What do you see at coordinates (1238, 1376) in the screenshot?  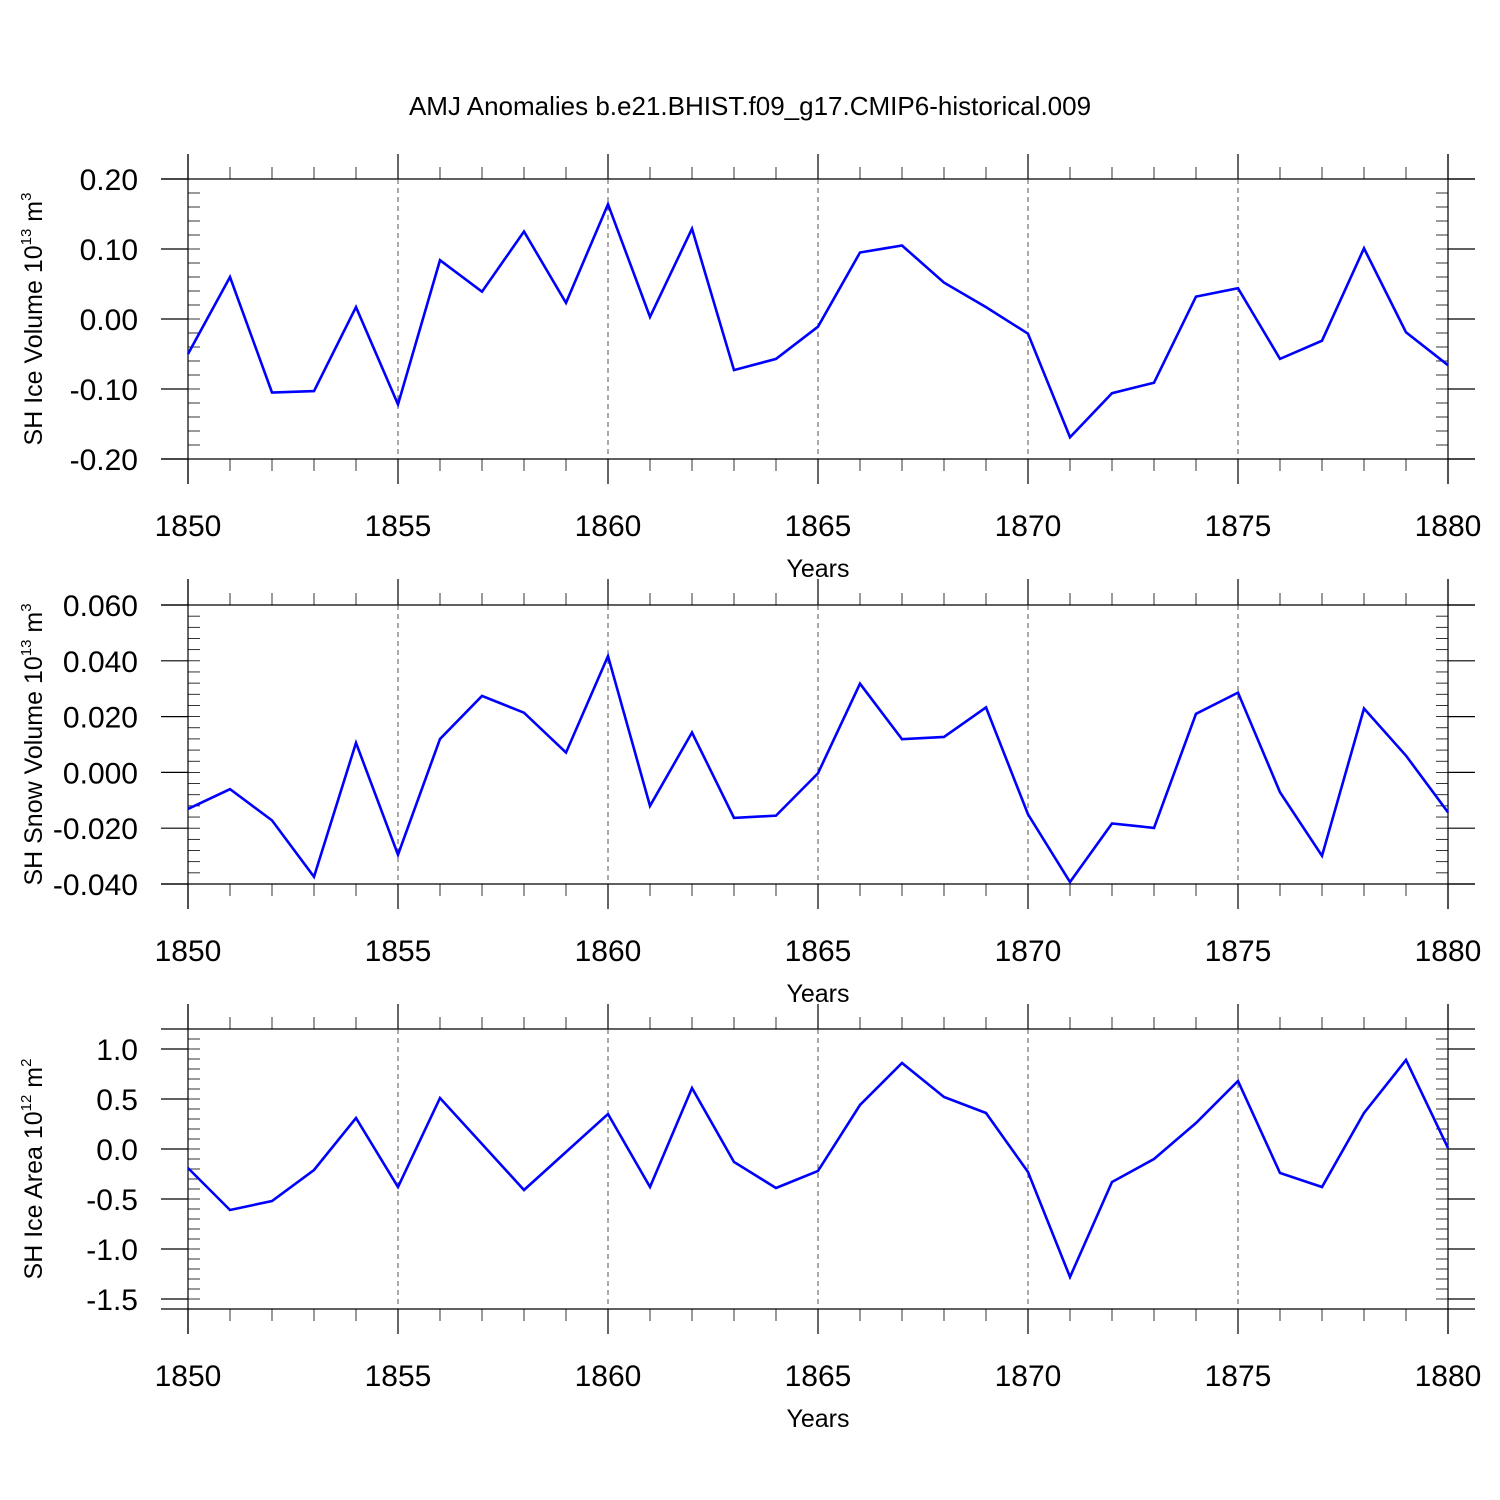 I see `ice-area-x-tick-label: 1875` at bounding box center [1238, 1376].